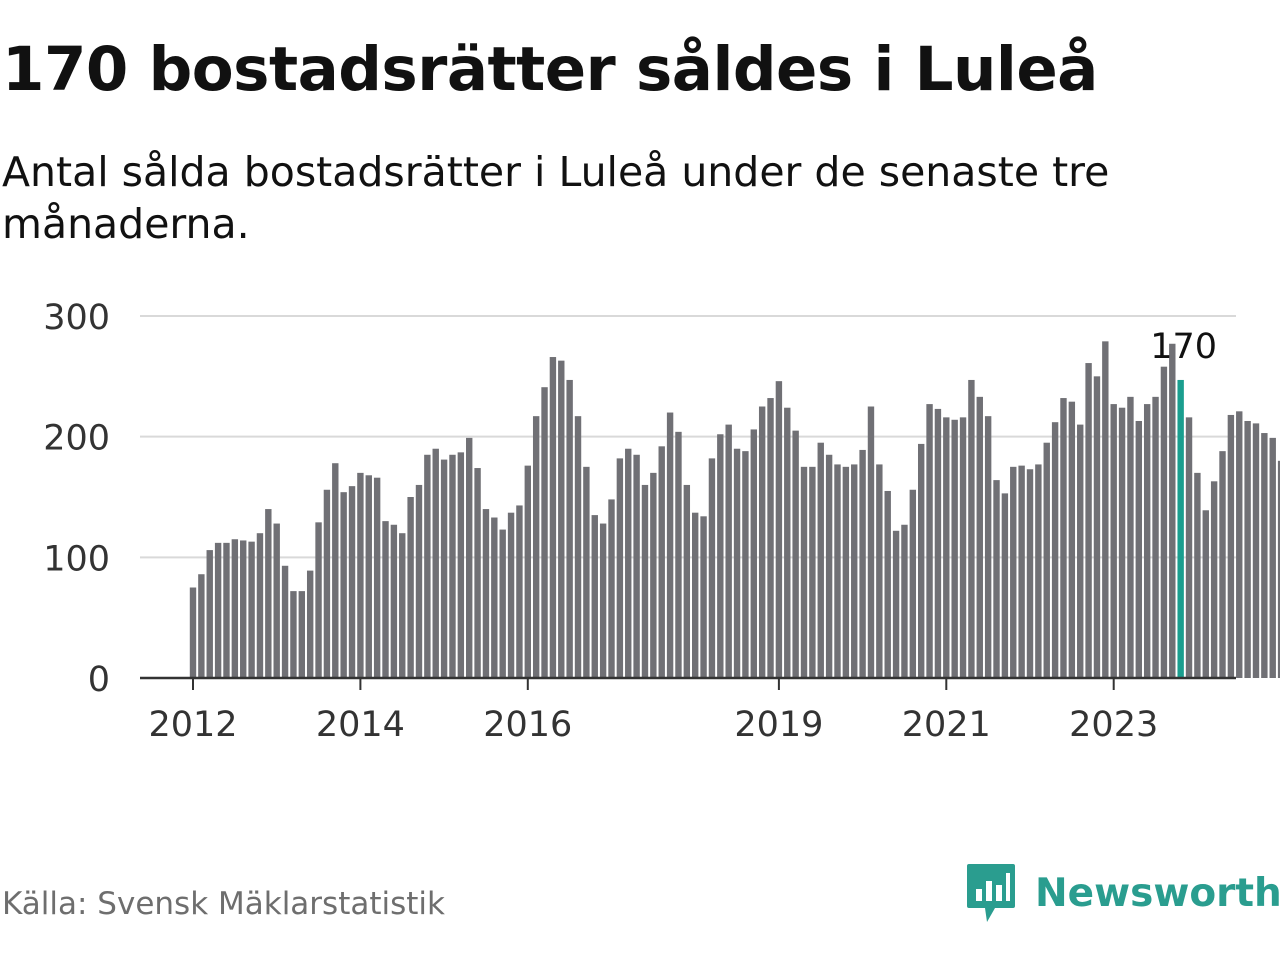 This screenshot has height=960, width=1280. What do you see at coordinates (76, 439) in the screenshot?
I see `y-tick-label: 200` at bounding box center [76, 439].